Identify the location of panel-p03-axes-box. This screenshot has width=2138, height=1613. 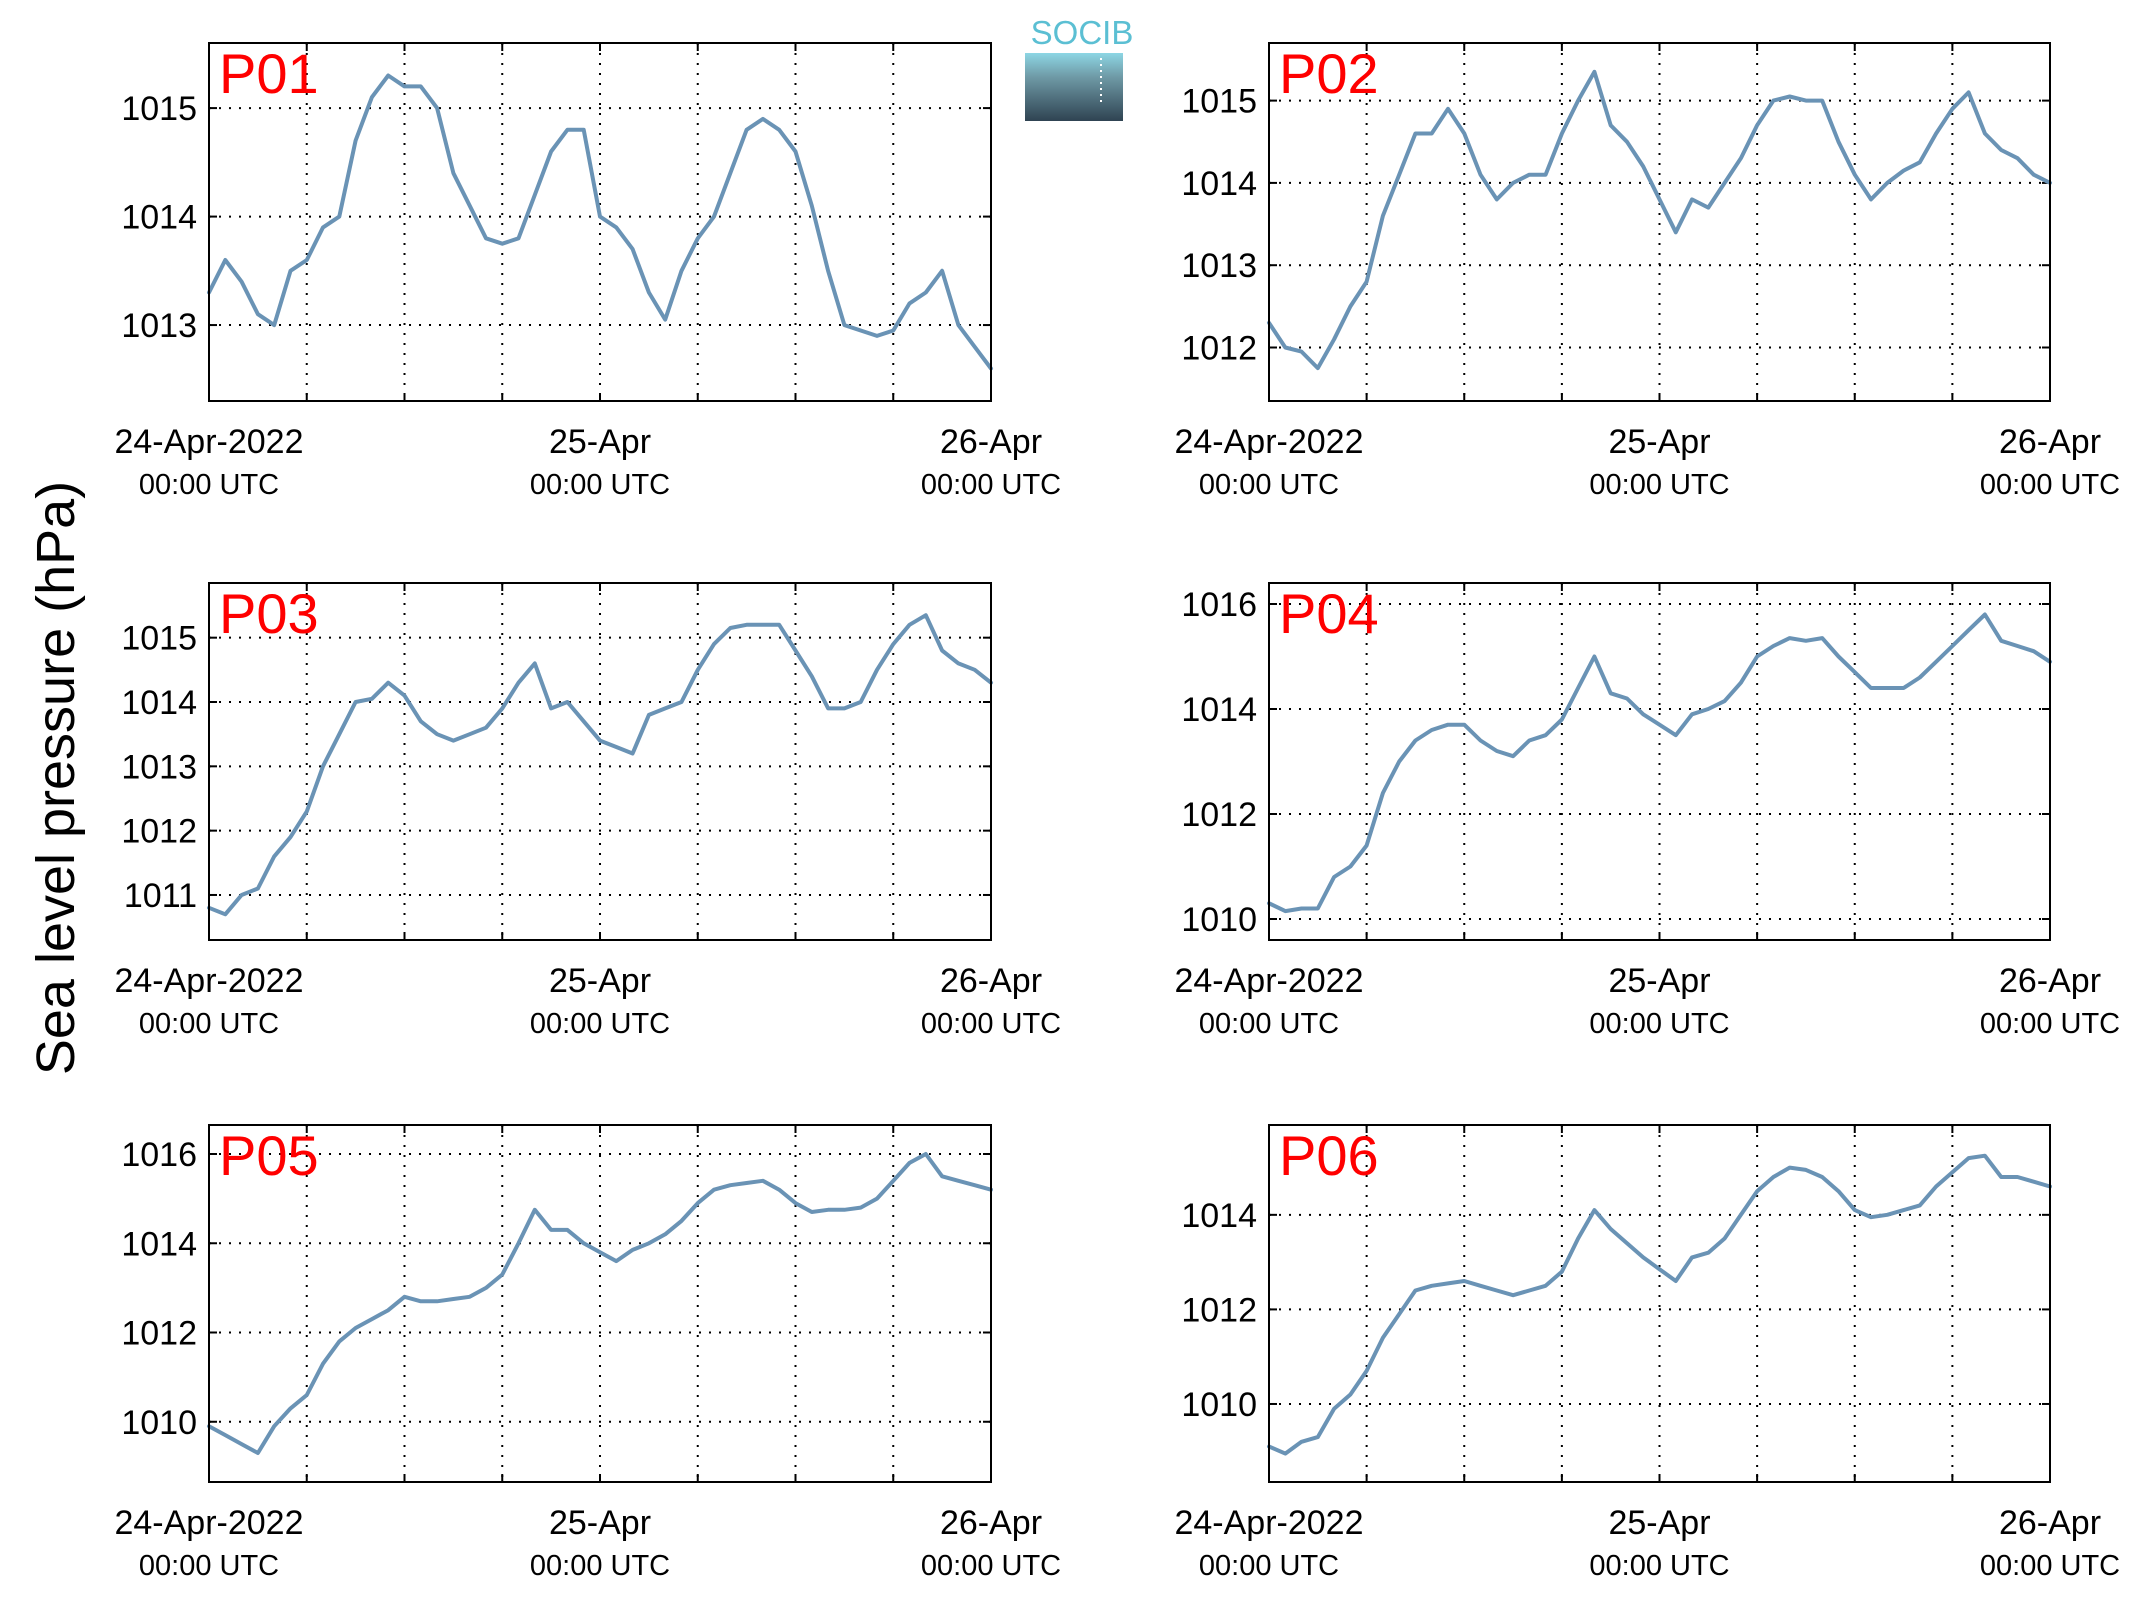
(600, 761).